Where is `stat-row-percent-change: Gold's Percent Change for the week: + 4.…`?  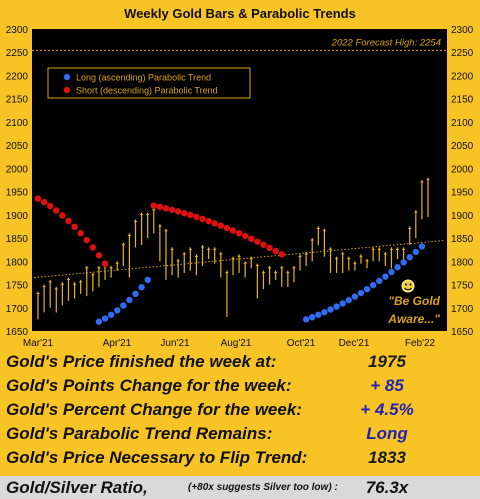
stat-row-percent-change: Gold's Percent Change for the week: + 4.… is located at coordinates (240, 412).